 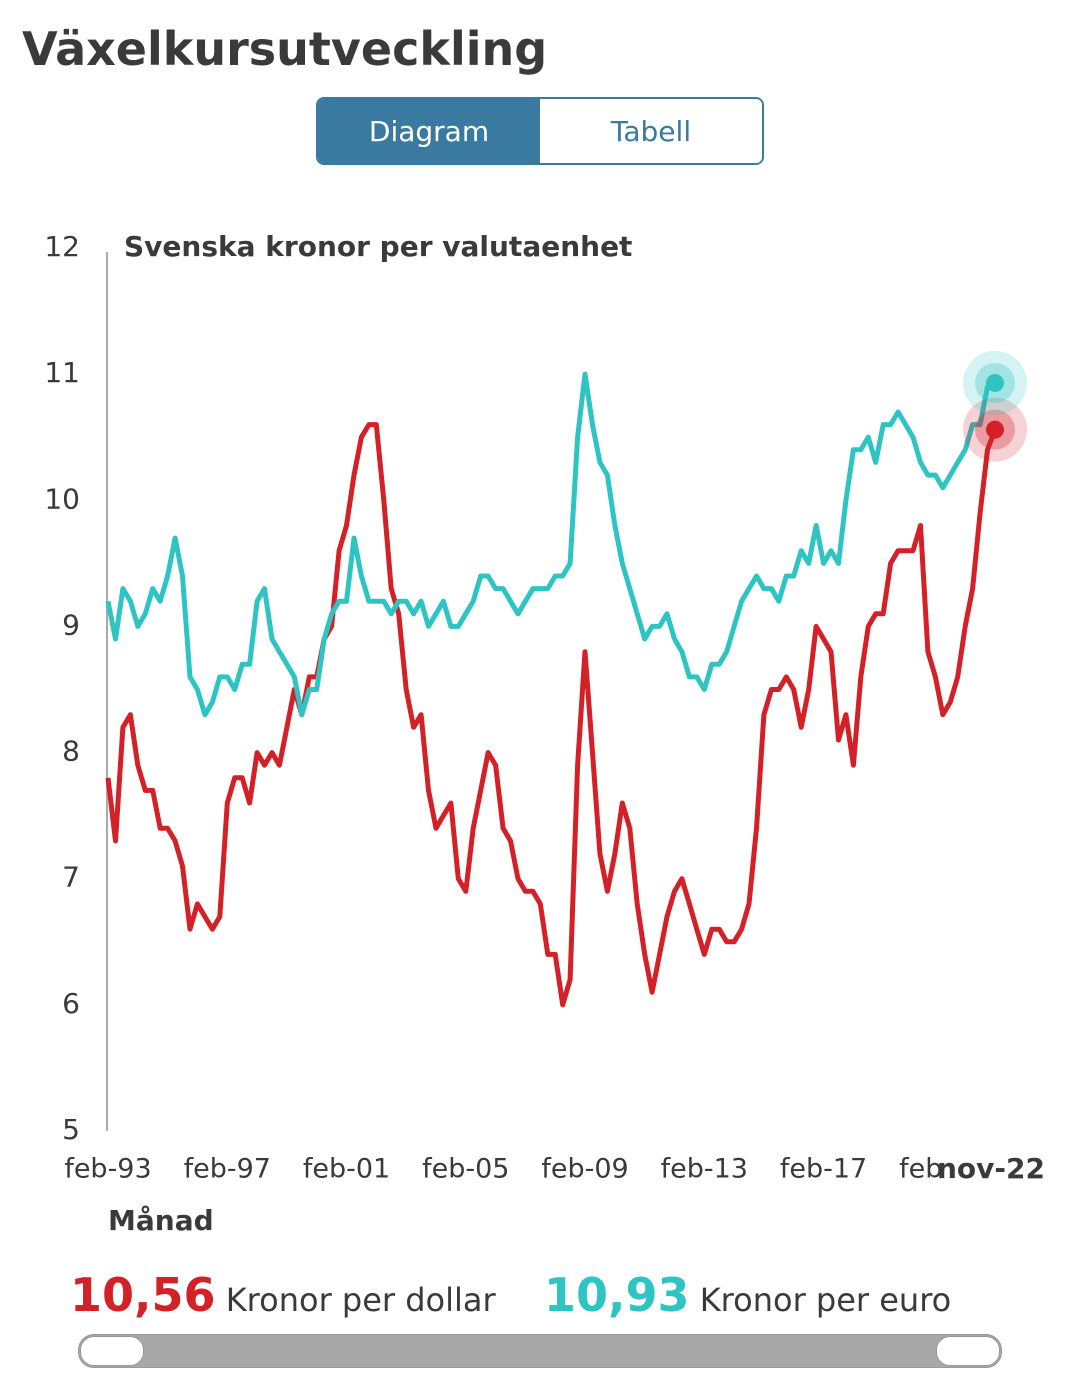 I want to click on euro-latest: 10,93, so click(x=617, y=1295).